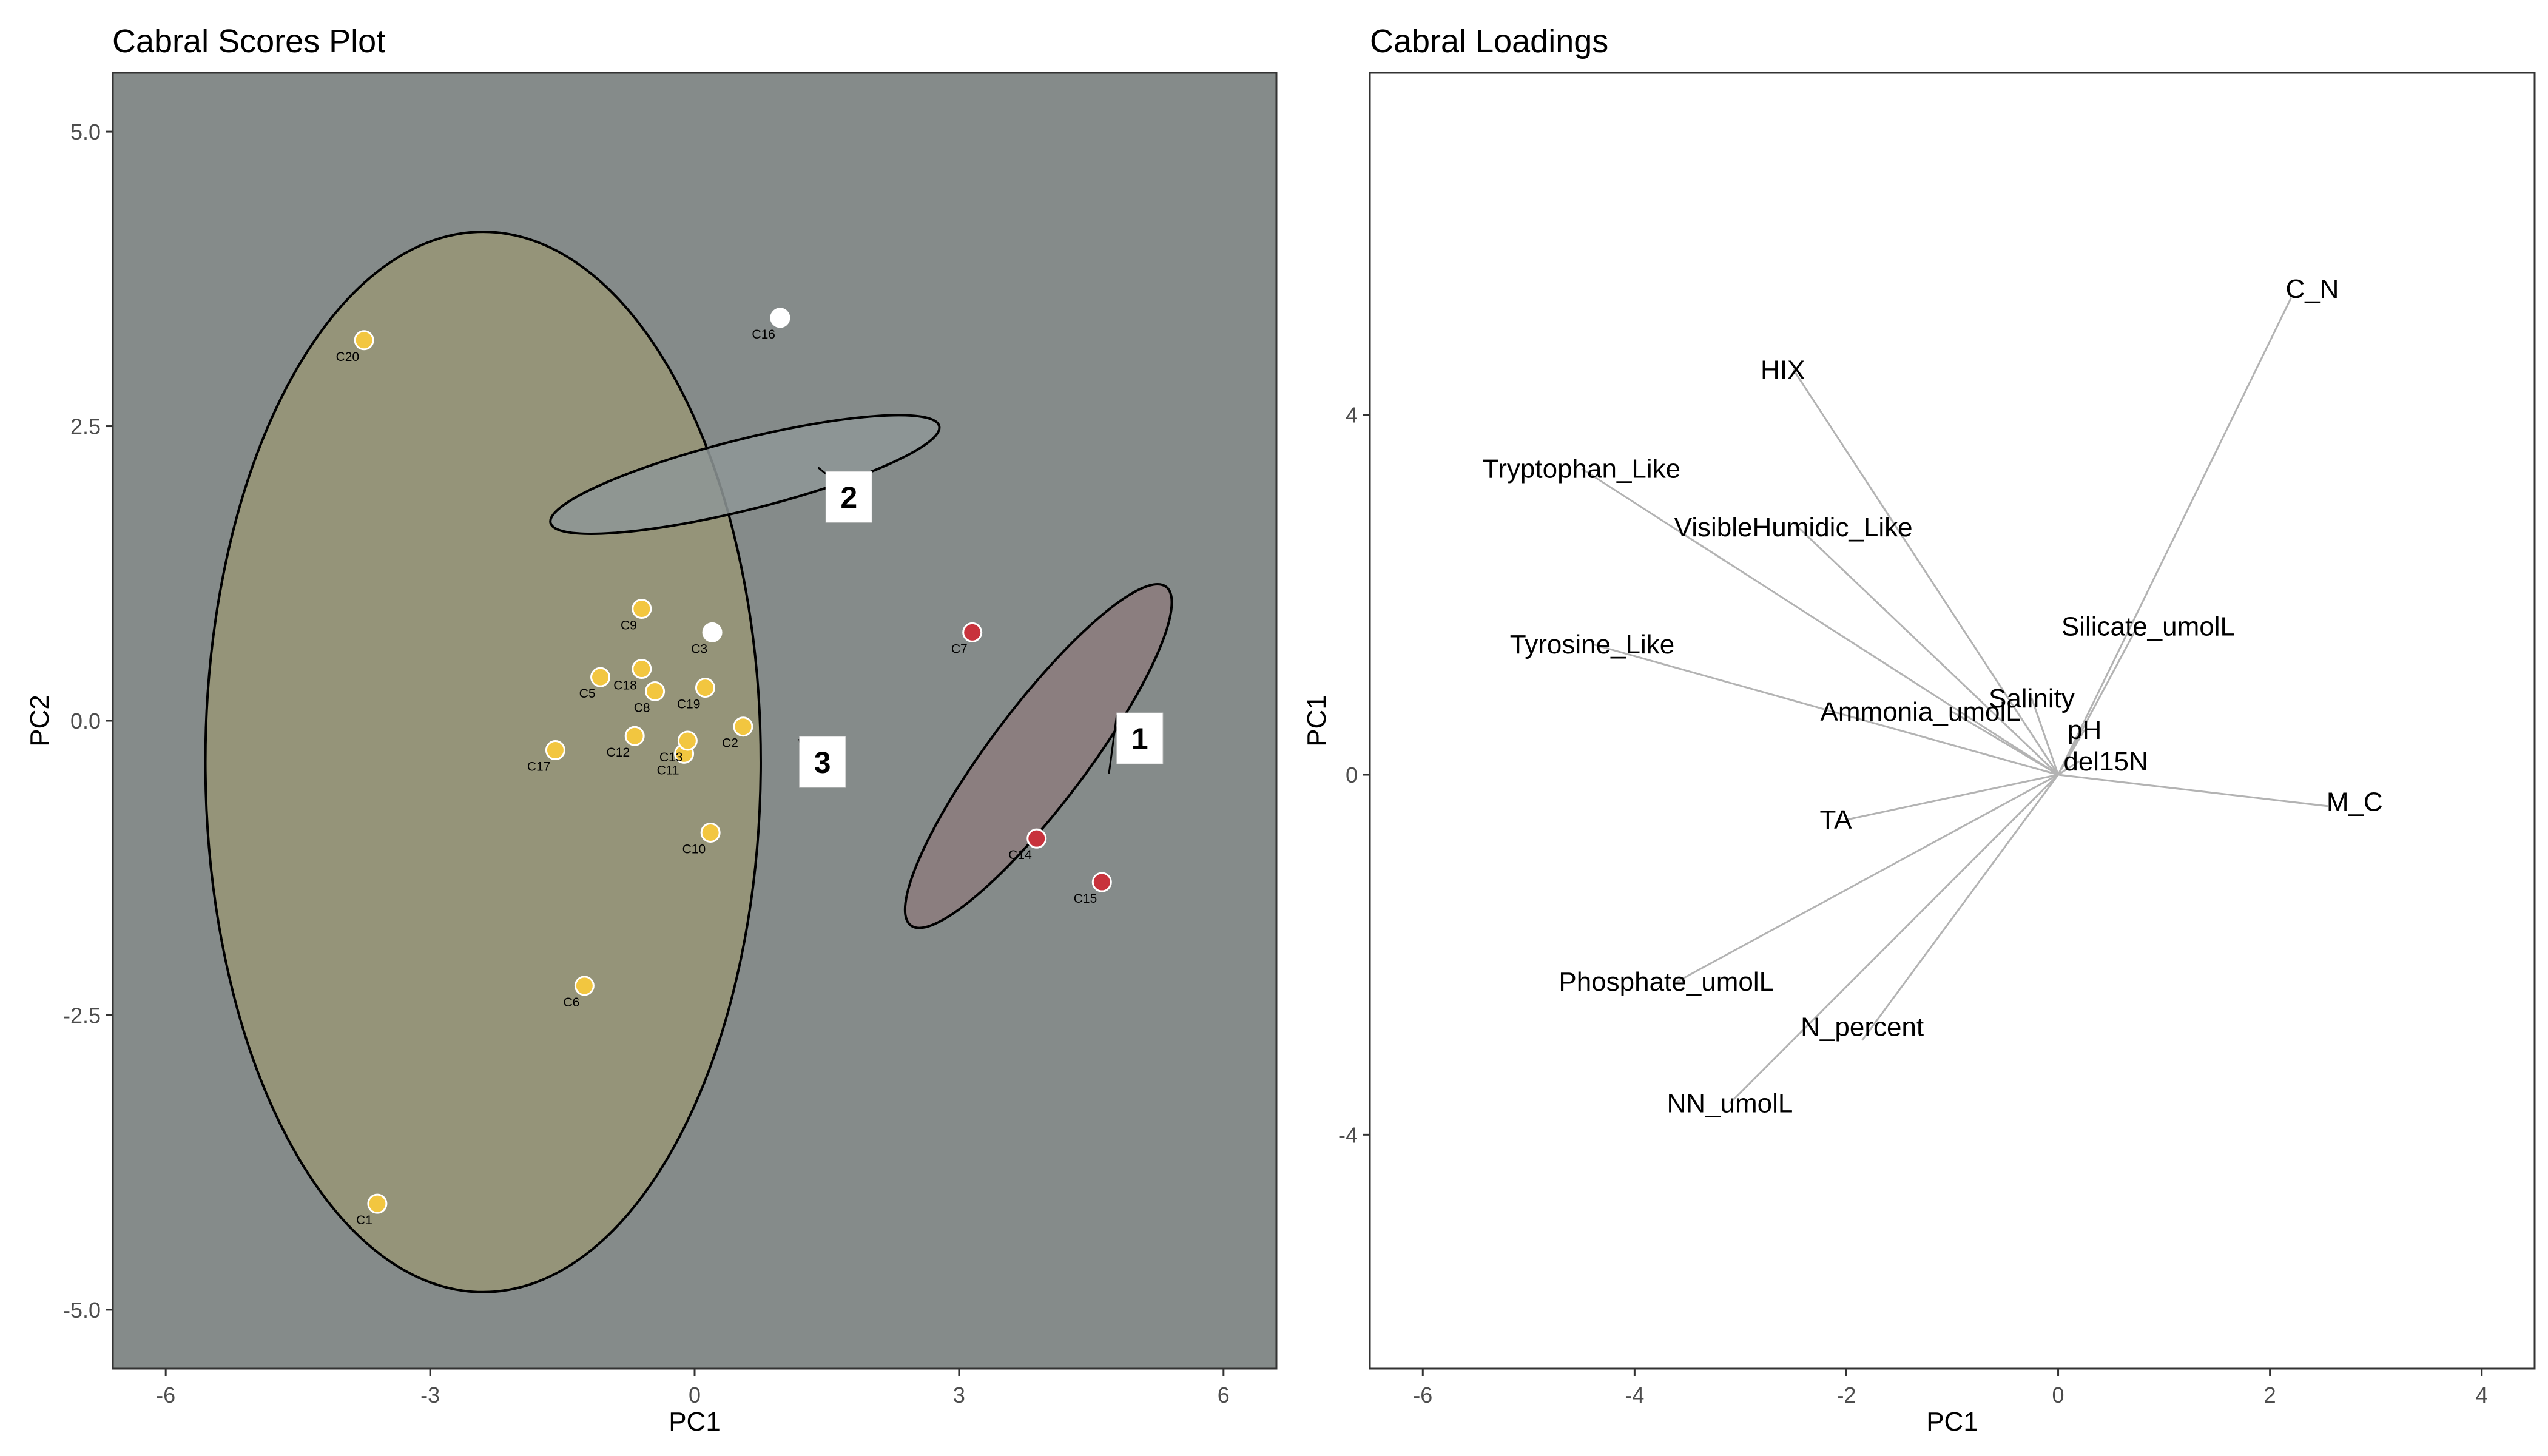 This screenshot has width=2548, height=1456. Describe the element at coordinates (1836, 820) in the screenshot. I see `loading-label-ta: TA` at that location.